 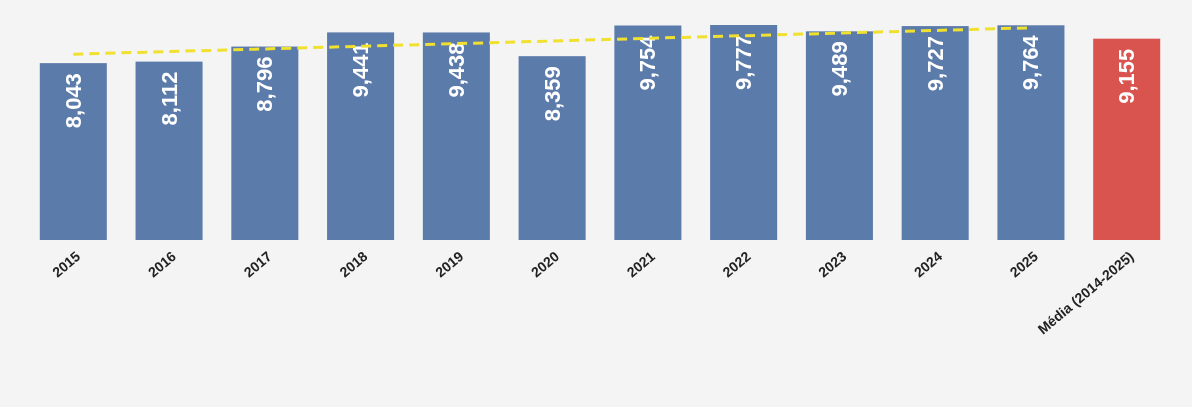 I want to click on data-label: 9,764, so click(x=1031, y=62).